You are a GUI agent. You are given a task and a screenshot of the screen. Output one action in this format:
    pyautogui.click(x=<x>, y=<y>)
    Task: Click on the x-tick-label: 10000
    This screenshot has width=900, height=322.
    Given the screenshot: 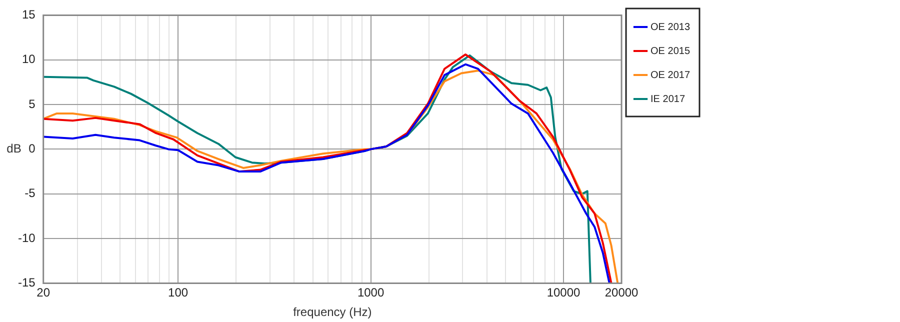 What is the action you would take?
    pyautogui.click(x=563, y=293)
    